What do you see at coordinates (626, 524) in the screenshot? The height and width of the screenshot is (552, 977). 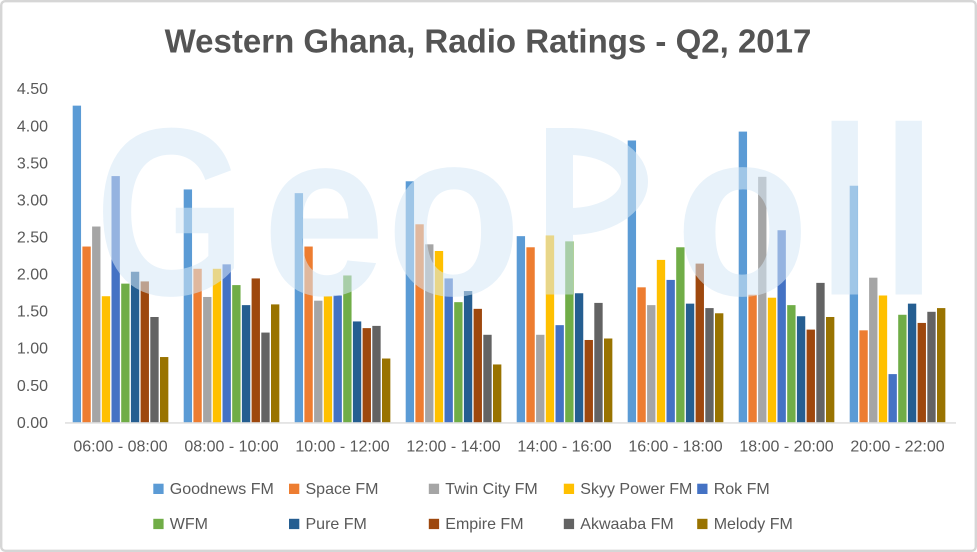 I see `svg-text: Akwaaba FM` at bounding box center [626, 524].